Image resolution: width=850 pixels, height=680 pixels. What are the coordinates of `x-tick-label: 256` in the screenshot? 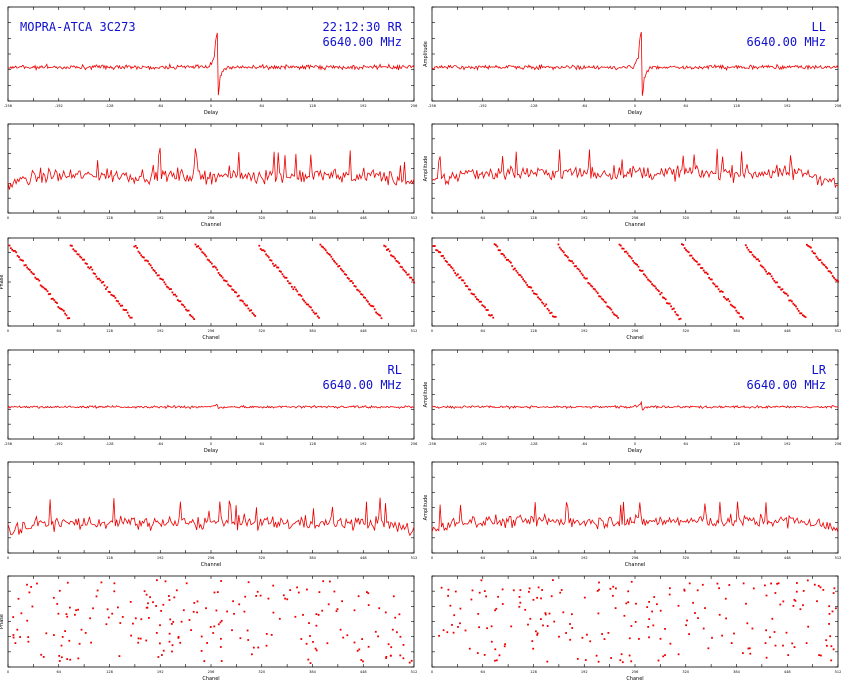 It's located at (211, 218).